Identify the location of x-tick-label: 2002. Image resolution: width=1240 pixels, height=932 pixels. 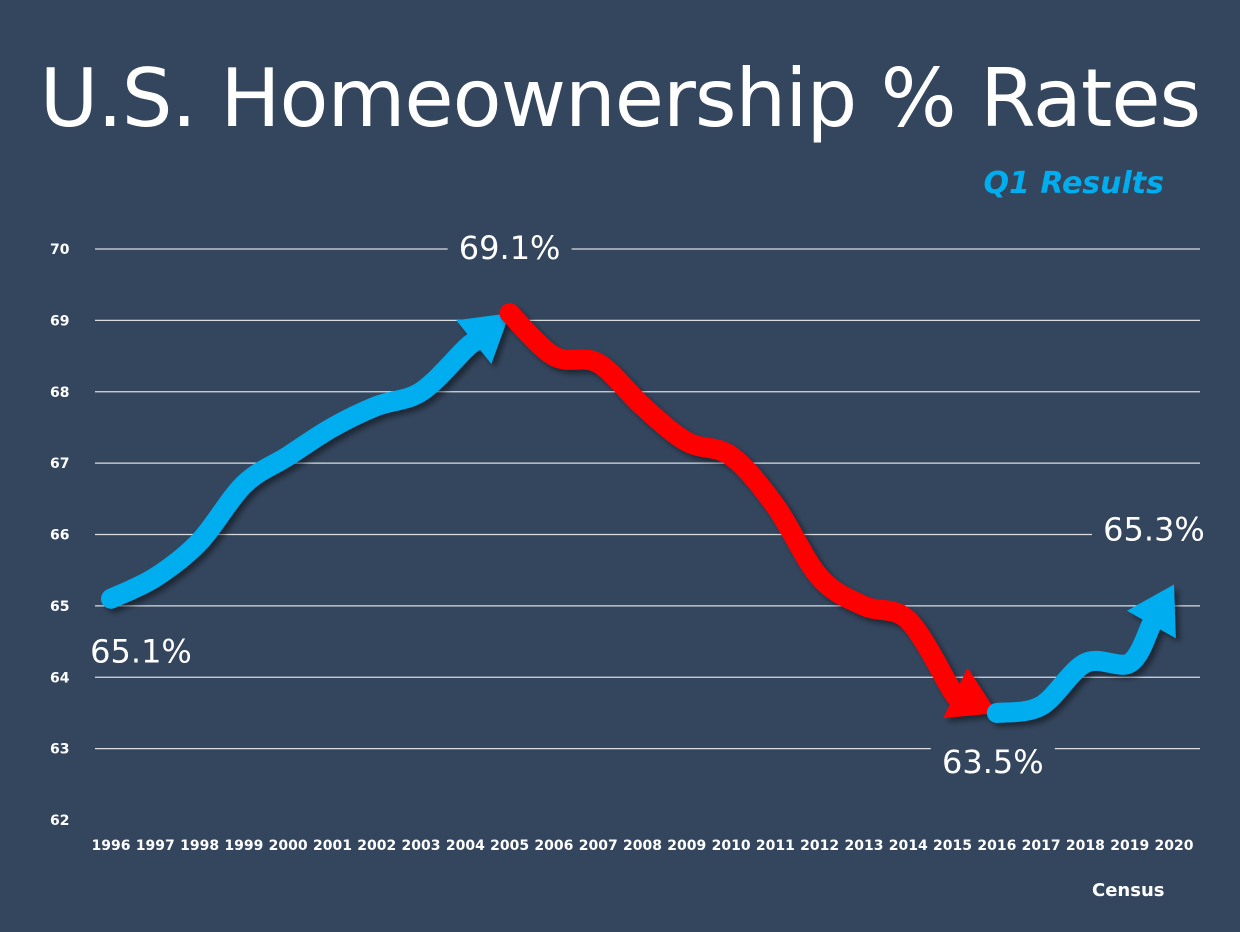
(376, 846).